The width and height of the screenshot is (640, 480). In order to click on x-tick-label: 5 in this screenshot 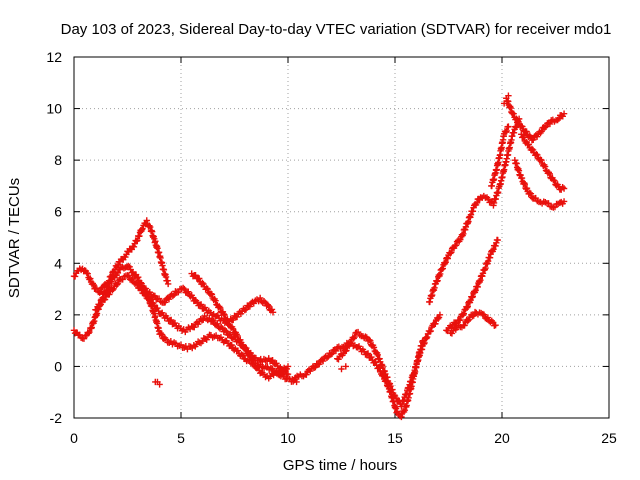, I will do `click(181, 438)`.